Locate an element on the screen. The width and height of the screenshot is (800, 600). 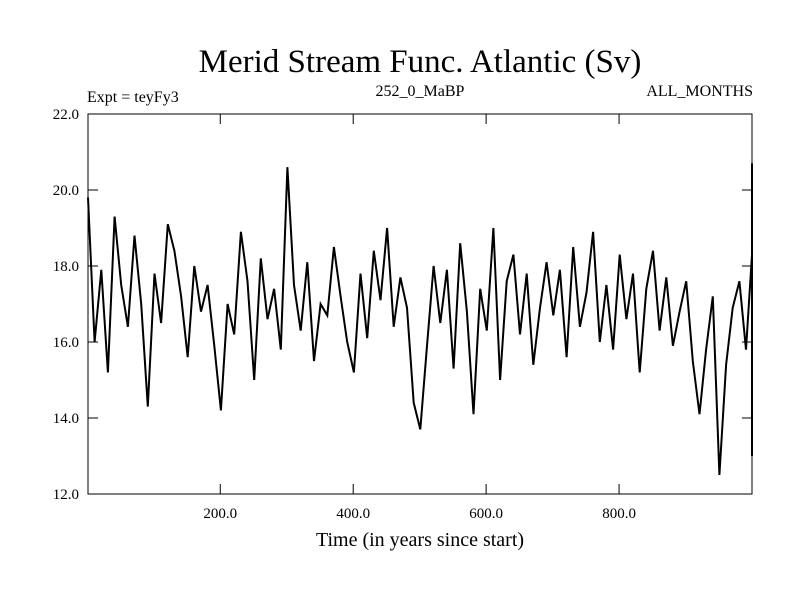
y-tick-label: 12.0 is located at coordinates (66, 495).